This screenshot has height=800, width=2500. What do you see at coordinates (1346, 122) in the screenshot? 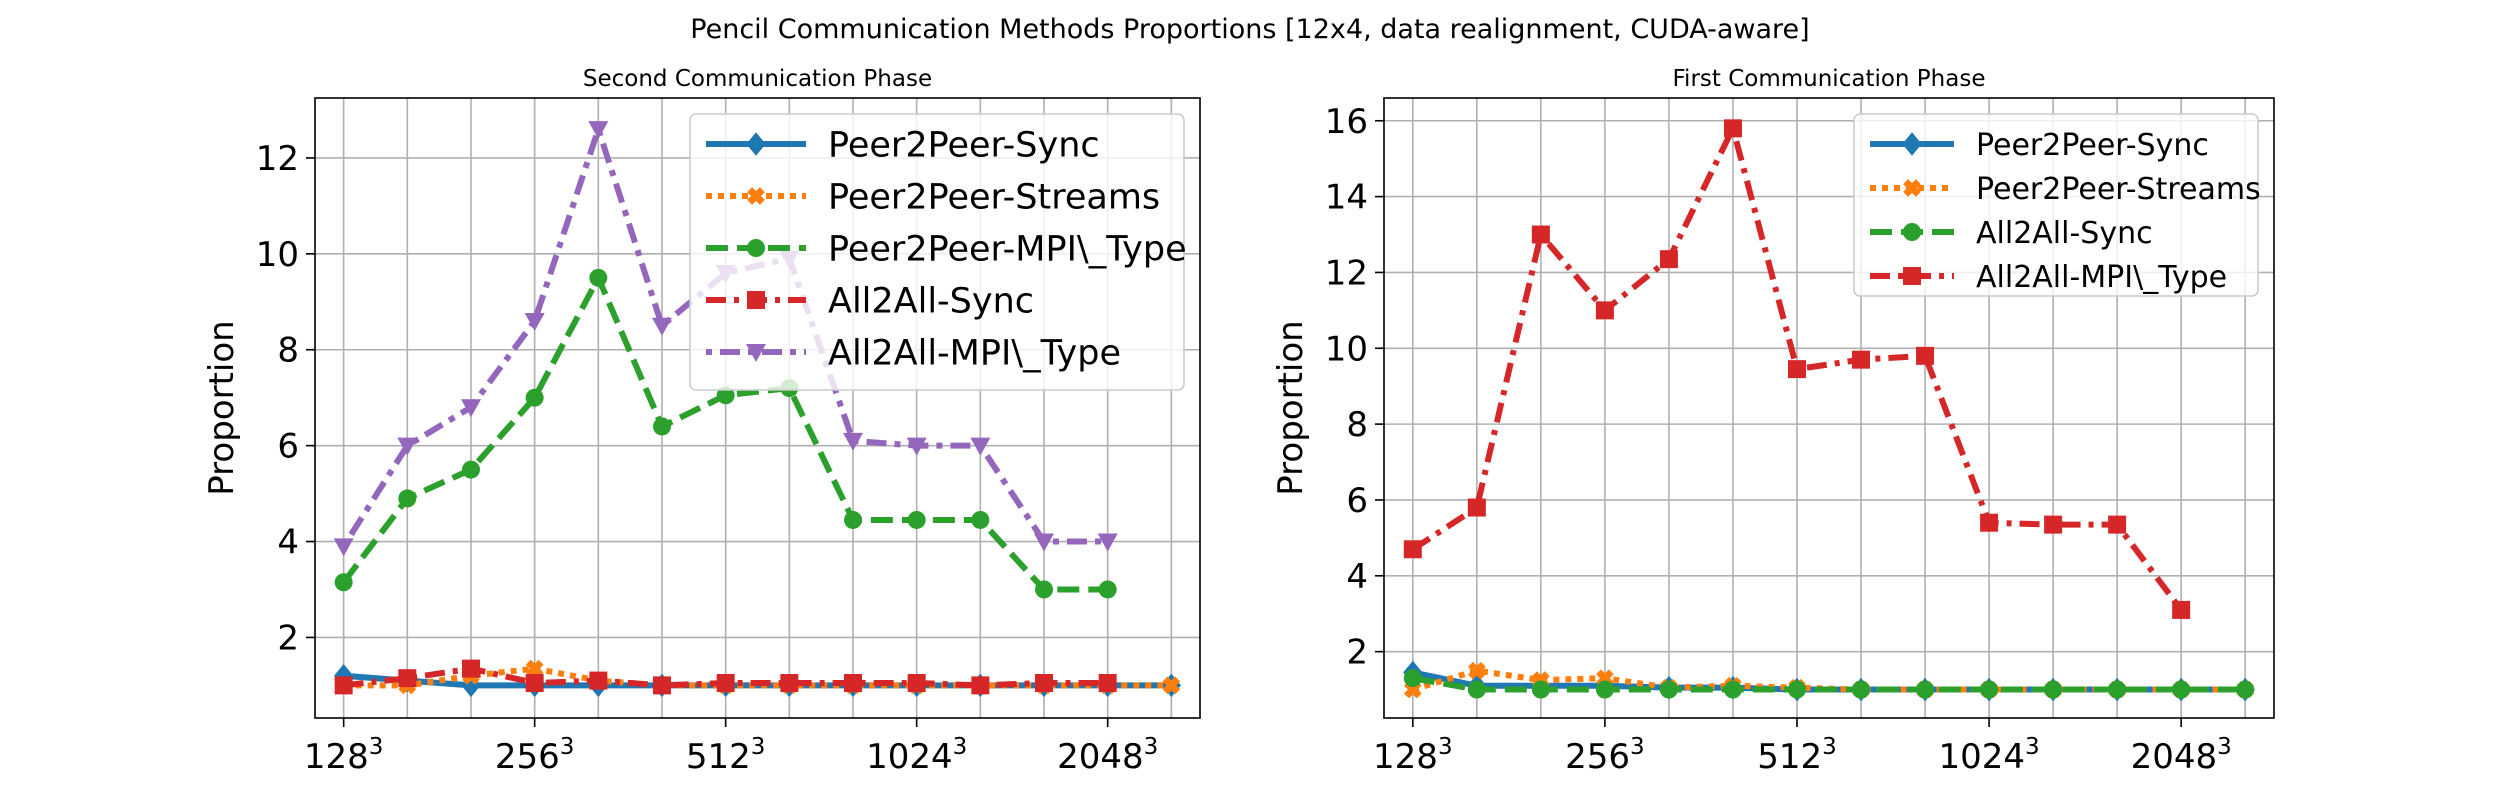
I see `y-tick-label: 16` at bounding box center [1346, 122].